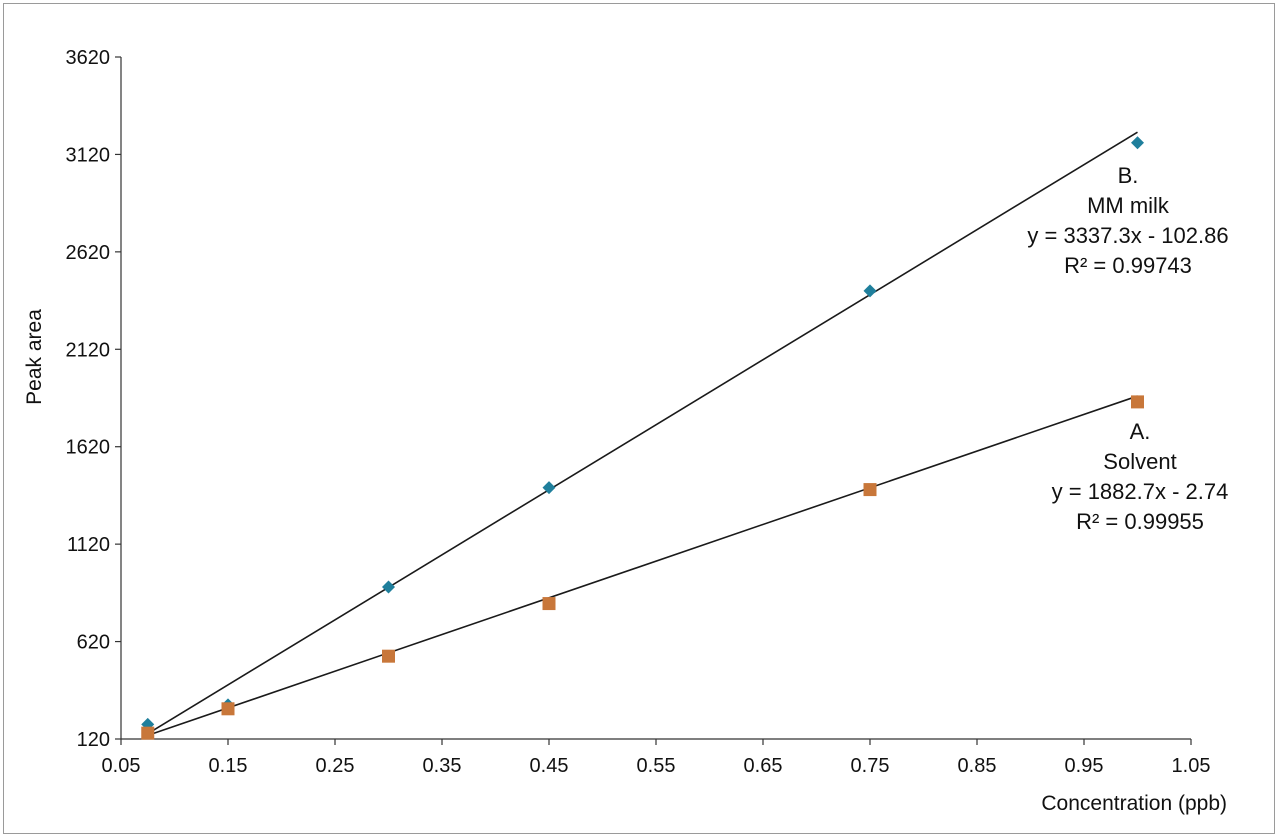  I want to click on x-tick-label: 0.85, so click(977, 766).